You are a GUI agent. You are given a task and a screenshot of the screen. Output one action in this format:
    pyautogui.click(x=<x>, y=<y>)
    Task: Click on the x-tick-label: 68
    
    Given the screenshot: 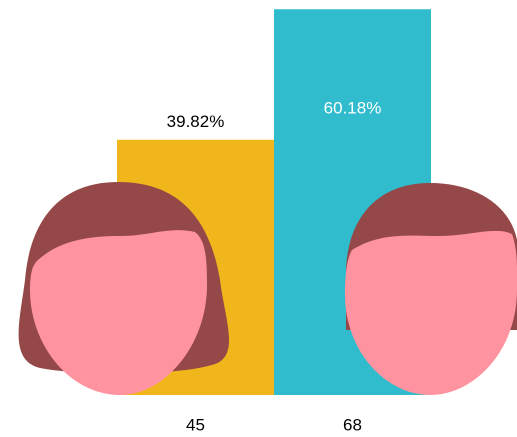 What is the action you would take?
    pyautogui.click(x=352, y=424)
    